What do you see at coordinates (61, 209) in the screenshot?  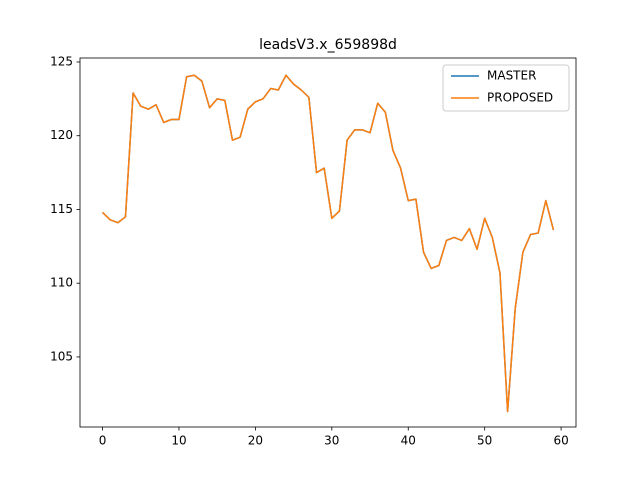 I see `y-tick-label: 115` at bounding box center [61, 209].